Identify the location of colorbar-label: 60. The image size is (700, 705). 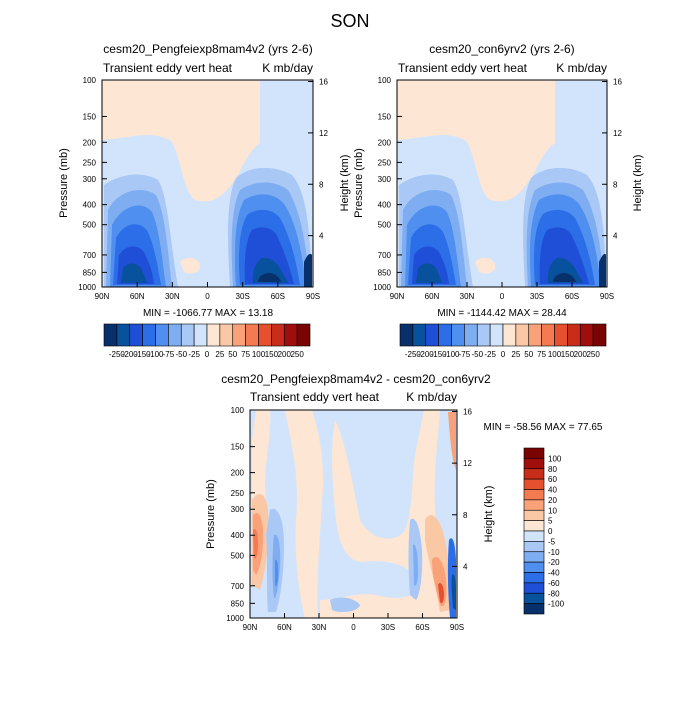
(552, 479).